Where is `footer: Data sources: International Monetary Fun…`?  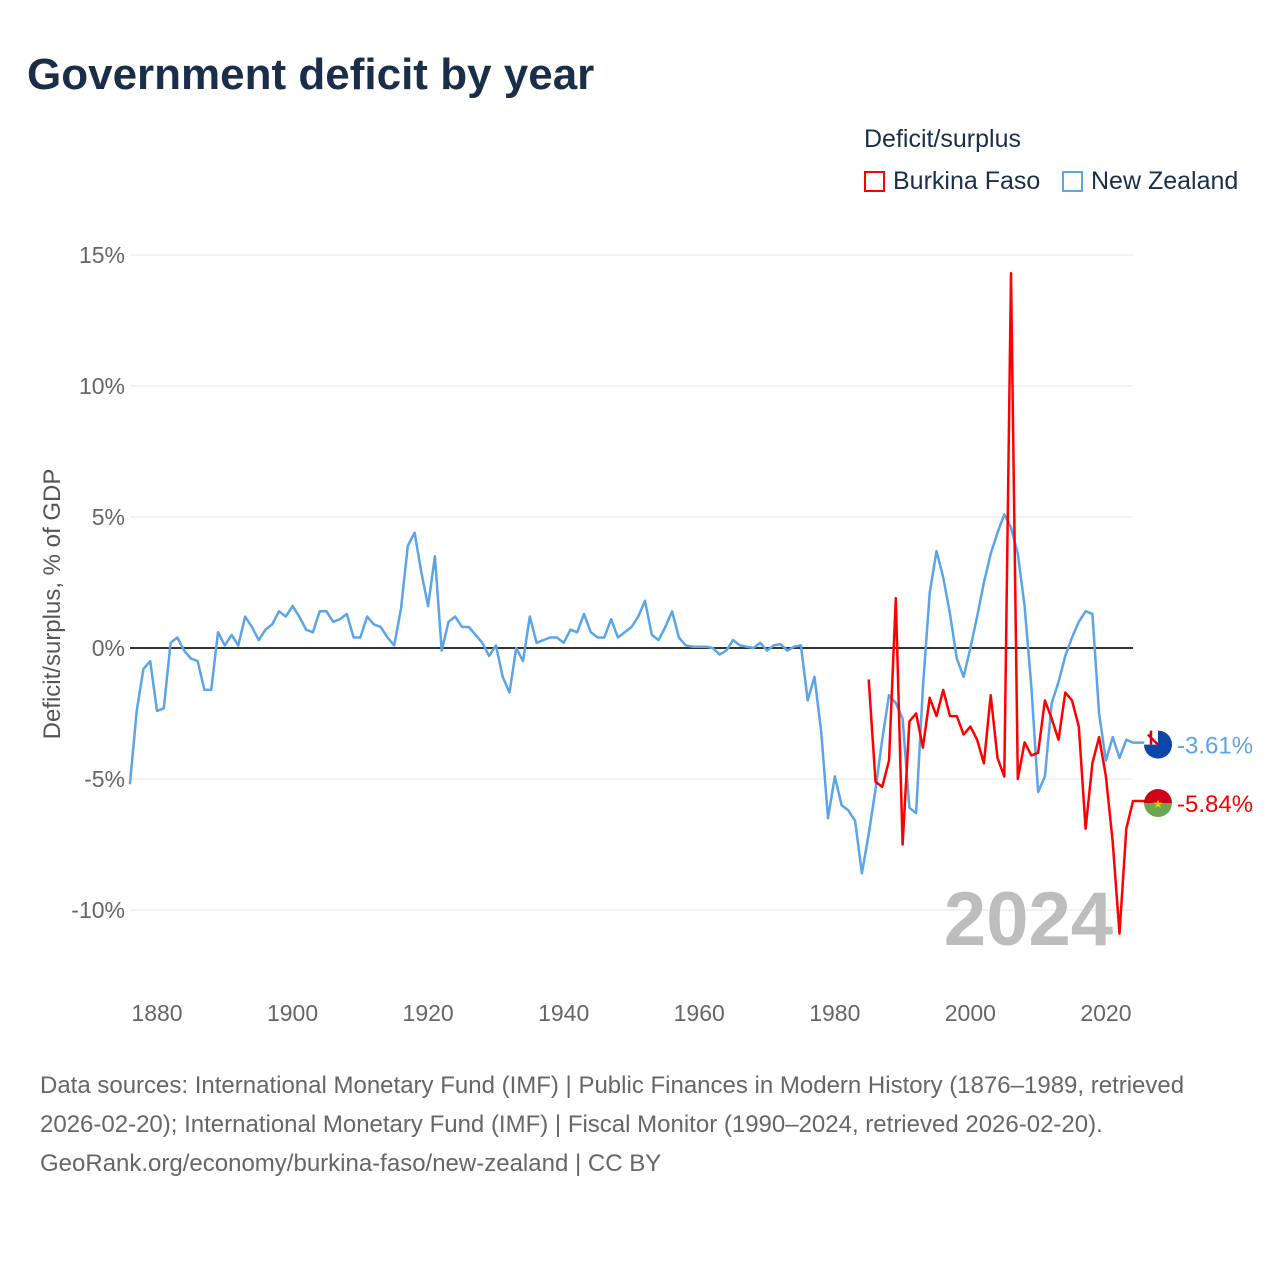 footer: Data sources: International Monetary Fun… is located at coordinates (640, 1124).